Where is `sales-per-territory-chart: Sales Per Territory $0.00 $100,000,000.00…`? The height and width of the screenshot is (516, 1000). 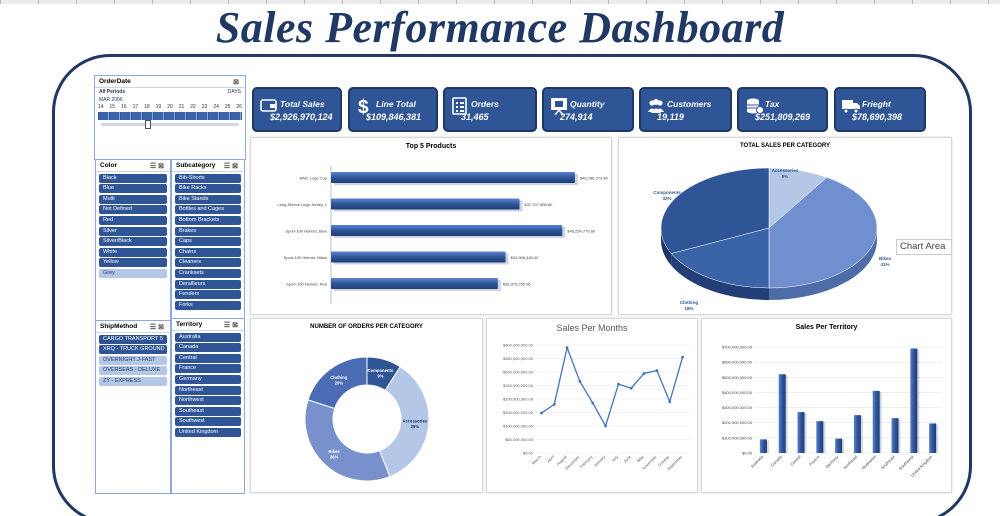 sales-per-territory-chart: Sales Per Territory $0.00 $100,000,000.00… is located at coordinates (826, 405).